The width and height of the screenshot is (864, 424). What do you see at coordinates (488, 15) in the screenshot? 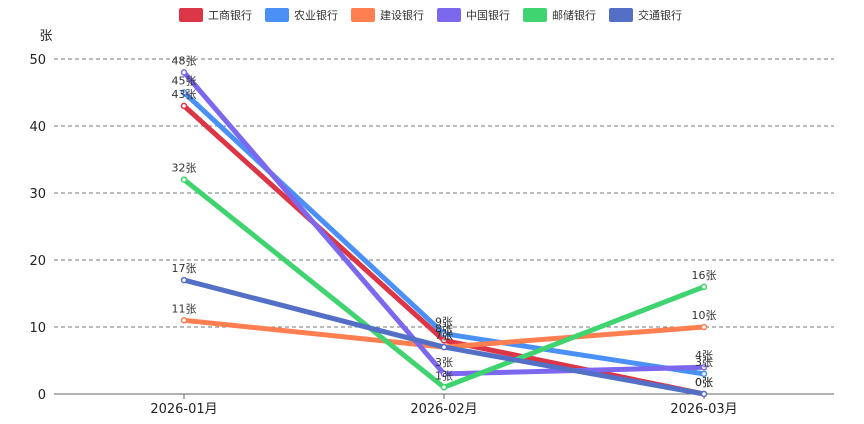
I see `legend-label: 中国银行` at bounding box center [488, 15].